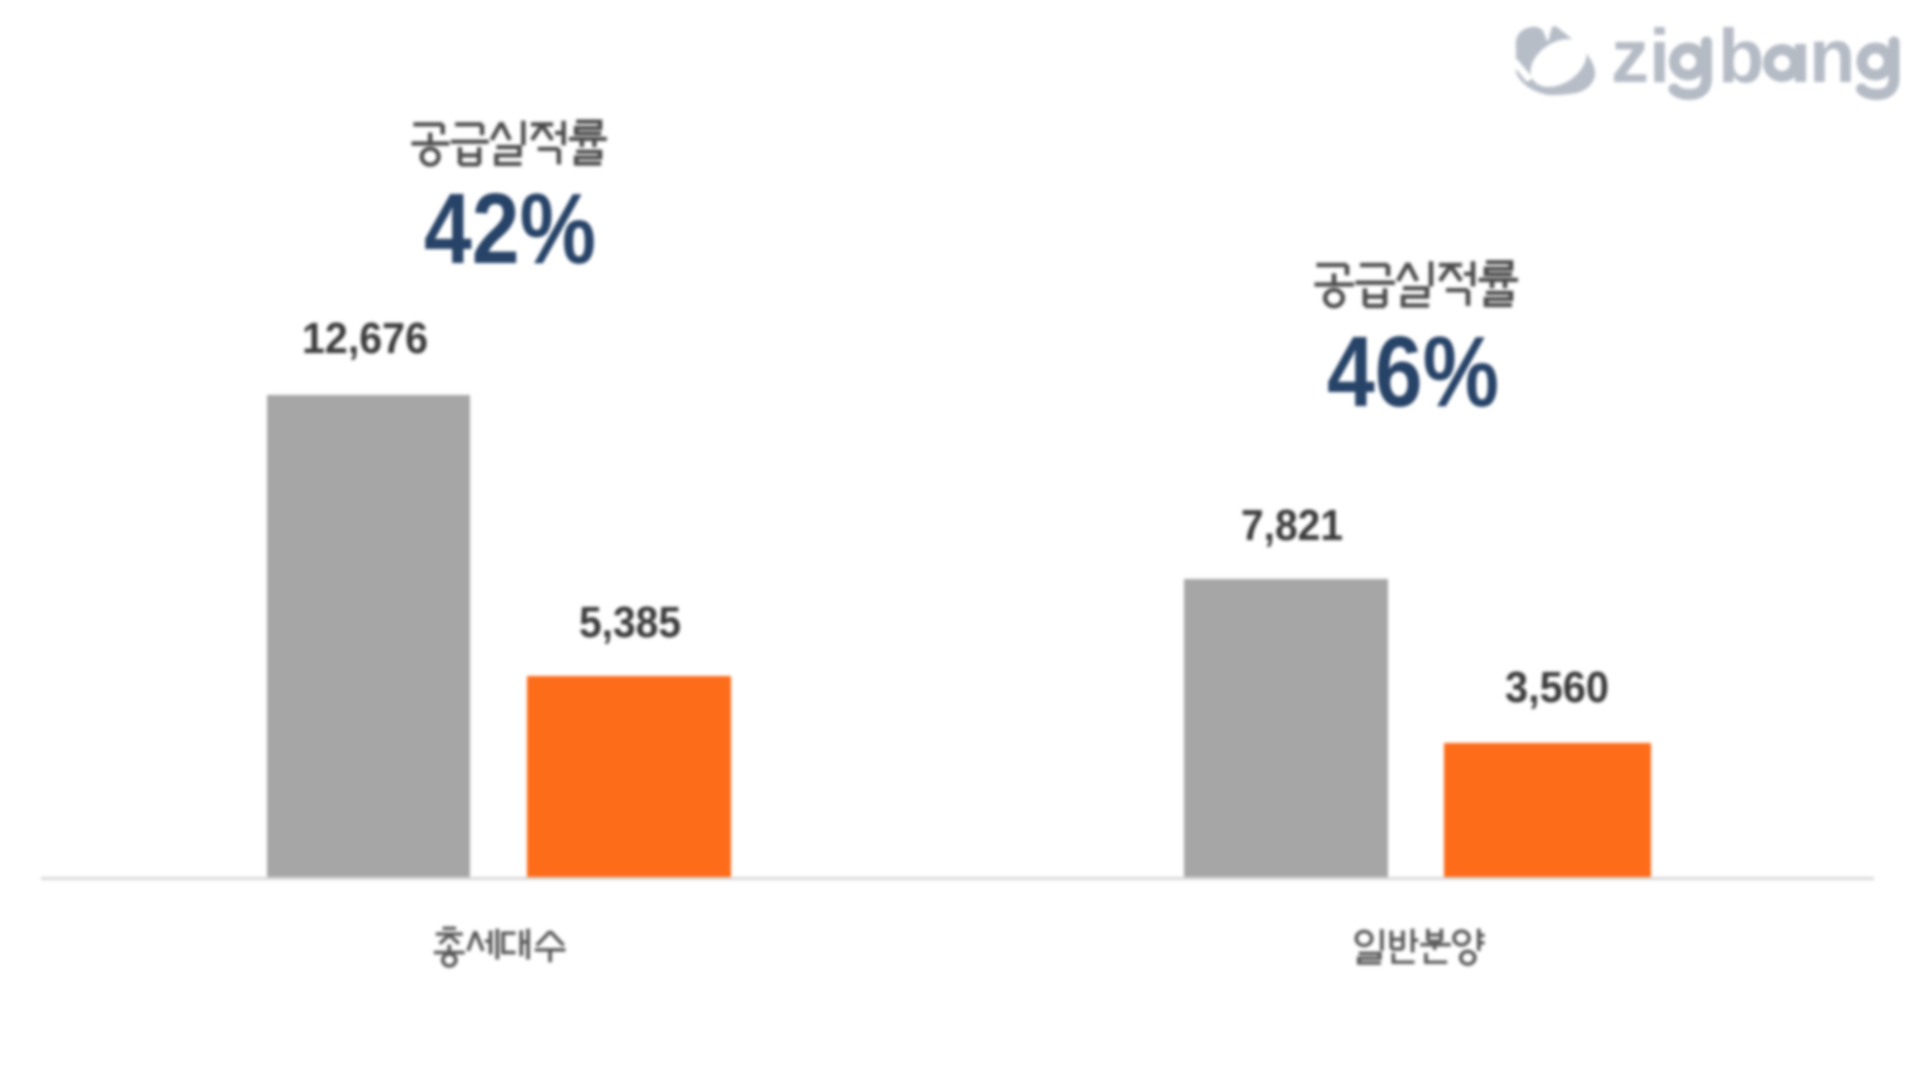 Image resolution: width=1920 pixels, height=1080 pixels. I want to click on svg-text: 5,385, so click(630, 622).